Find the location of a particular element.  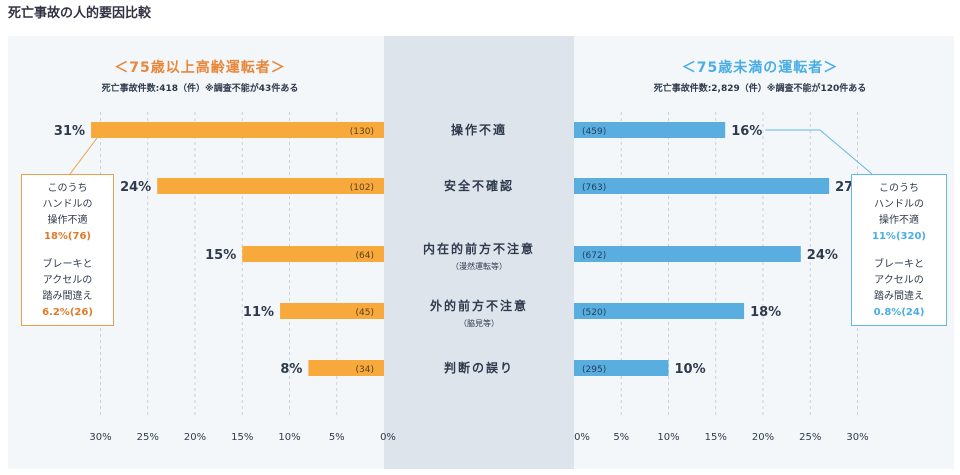

callout-value: 0.8%(24) is located at coordinates (899, 312).